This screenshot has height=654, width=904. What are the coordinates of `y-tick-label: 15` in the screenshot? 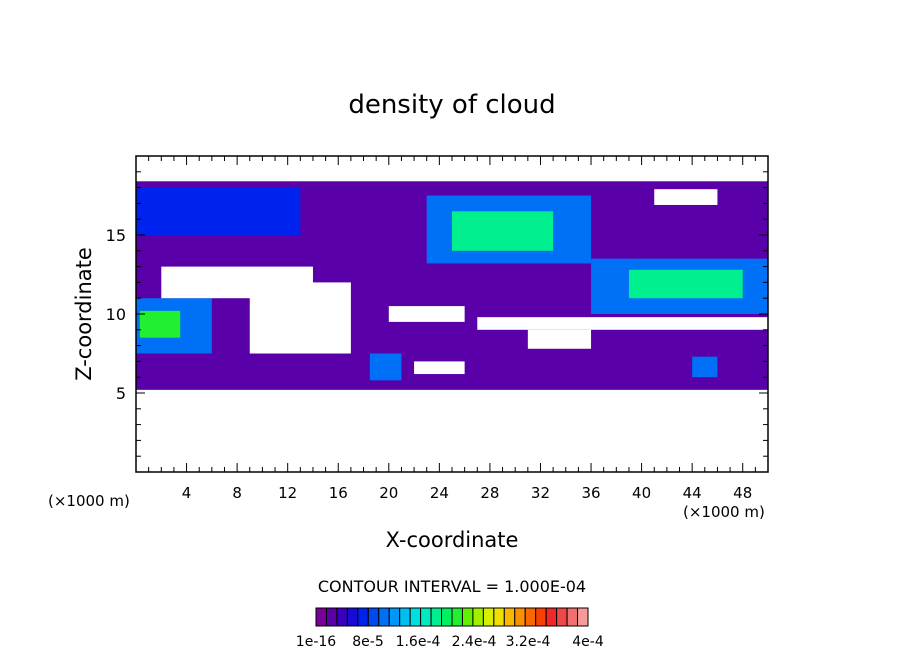 It's located at (116, 235).